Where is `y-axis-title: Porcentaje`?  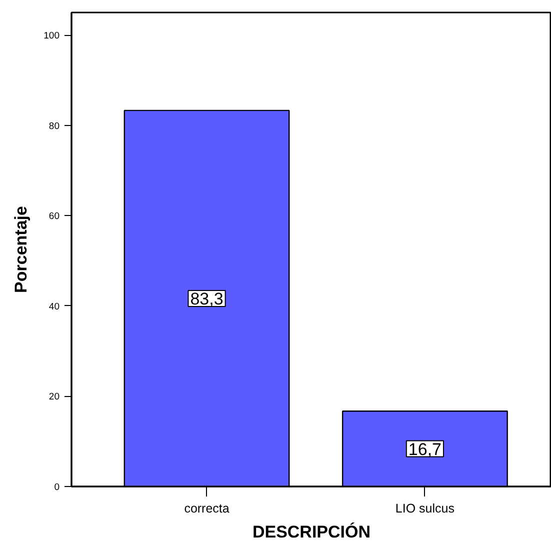 y-axis-title: Porcentaje is located at coordinates (21, 249).